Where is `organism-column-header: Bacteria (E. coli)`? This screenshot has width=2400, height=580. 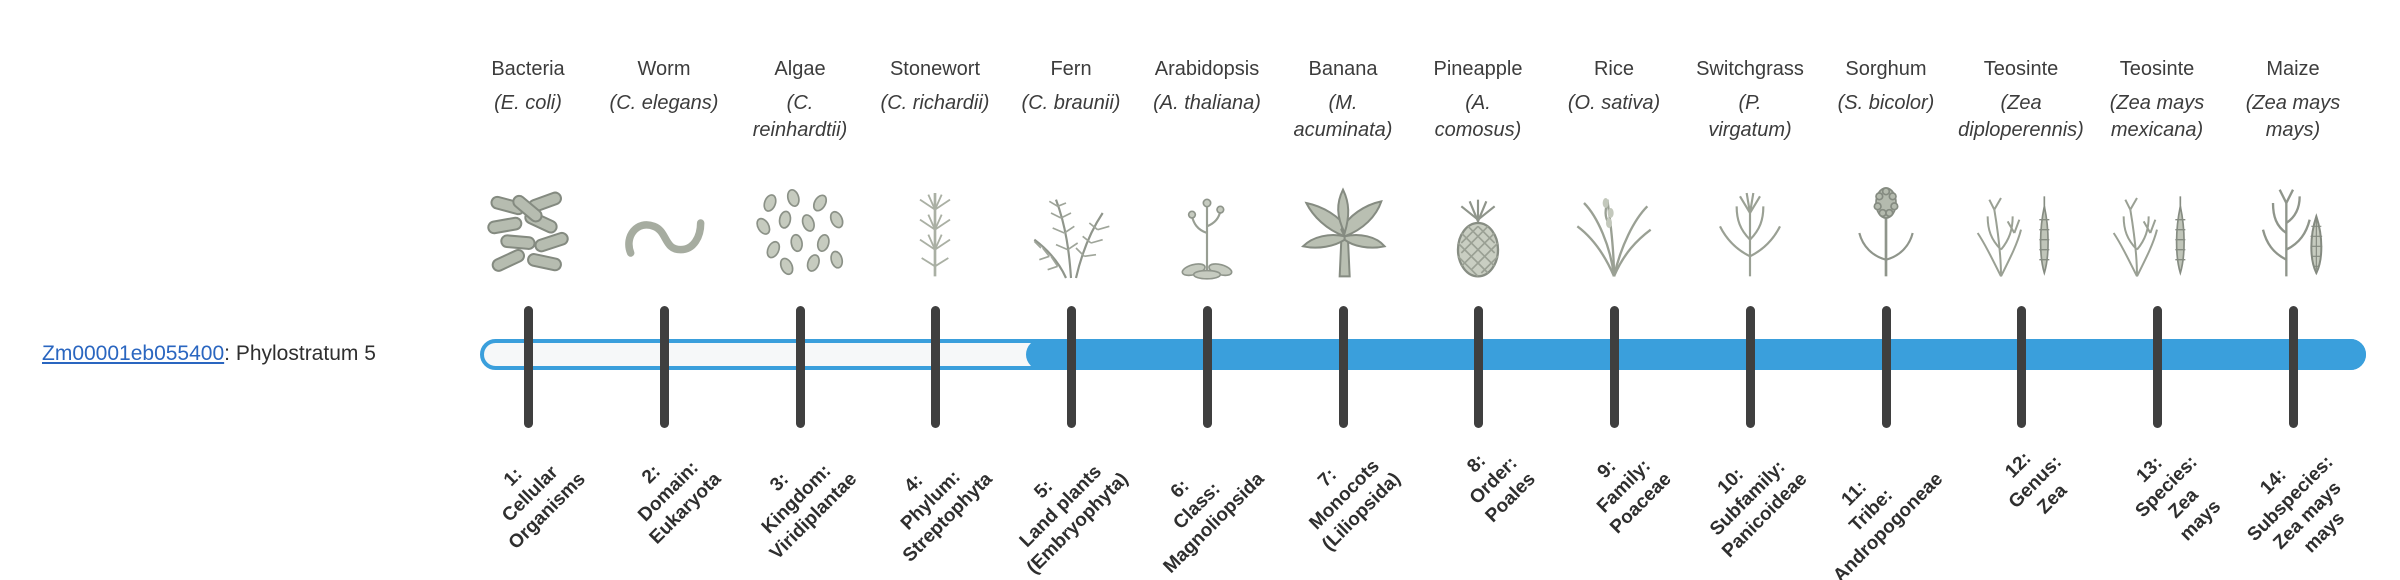
organism-column-header: Bacteria (E. coli) is located at coordinates (528, 86).